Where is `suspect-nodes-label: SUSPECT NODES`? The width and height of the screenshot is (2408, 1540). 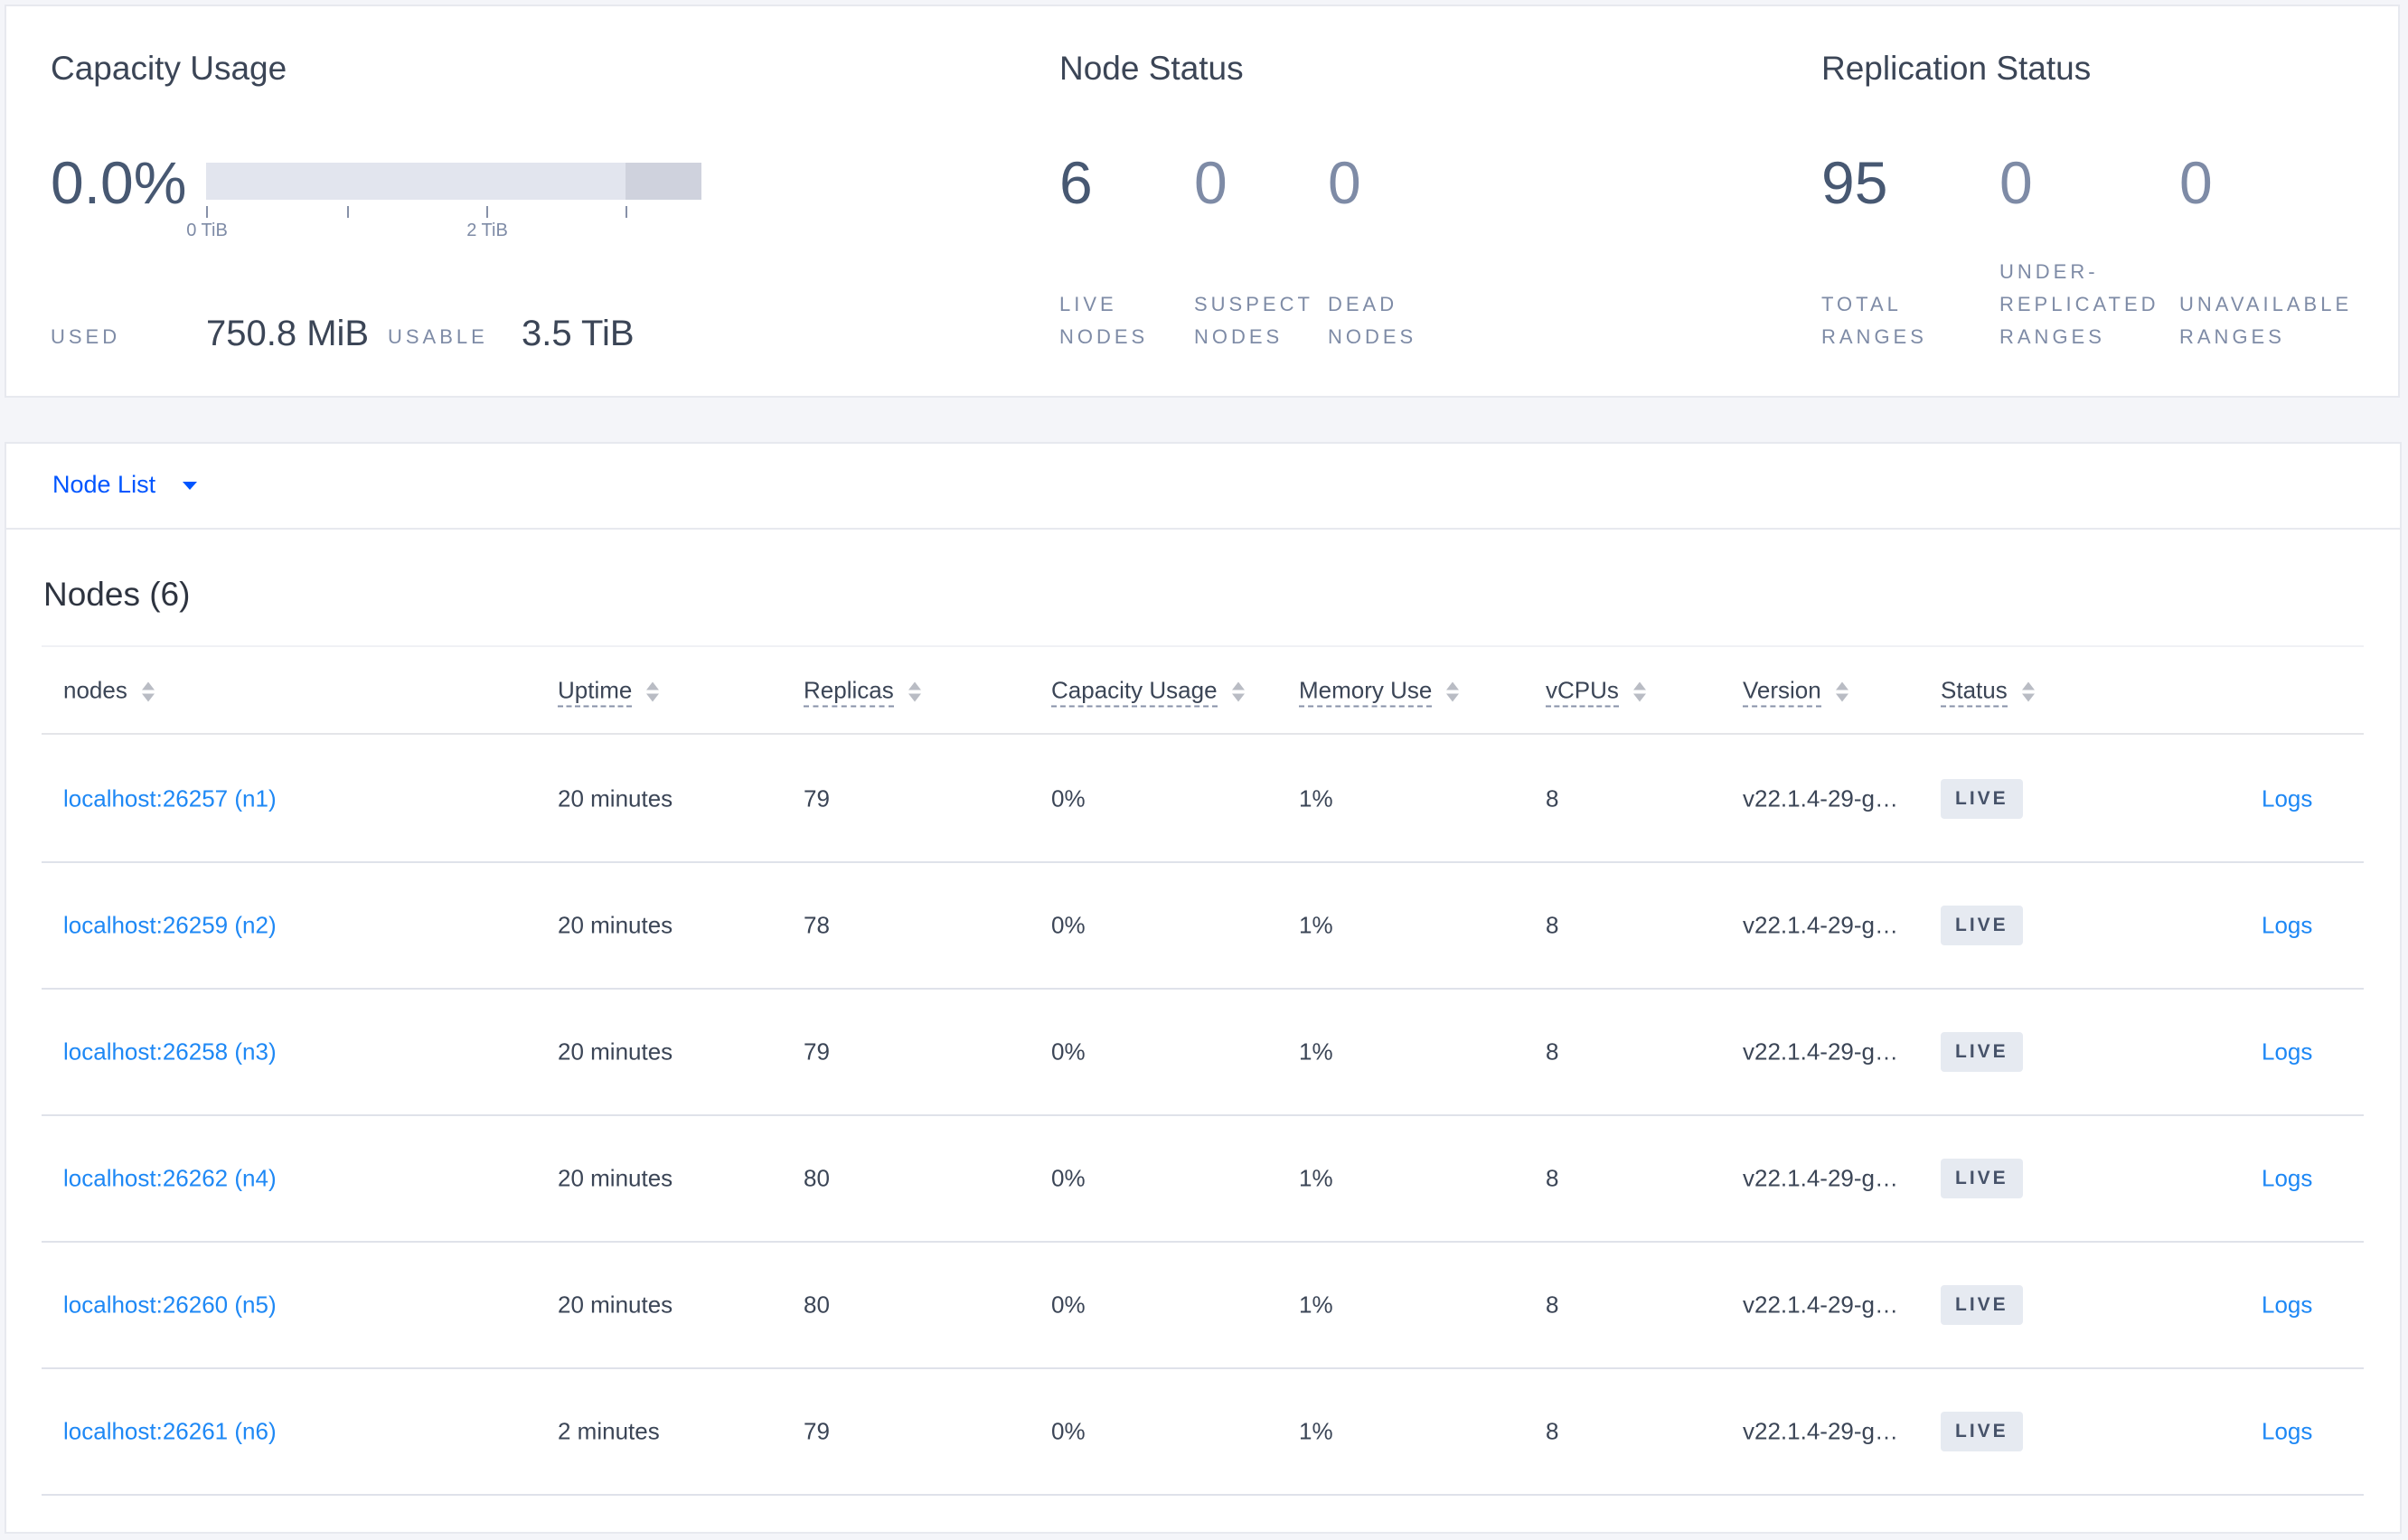 suspect-nodes-label: SUSPECT NODES is located at coordinates (1253, 320).